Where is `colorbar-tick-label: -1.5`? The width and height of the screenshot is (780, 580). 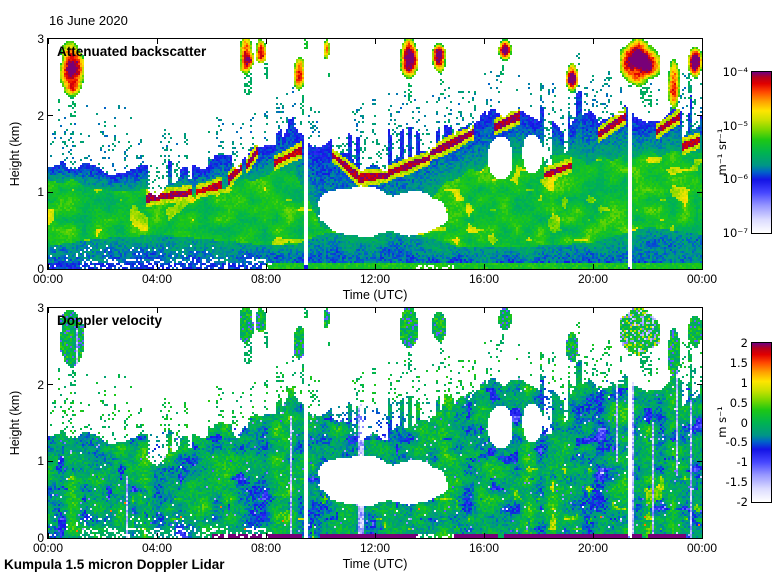
colorbar-tick-label: -1.5 is located at coordinates (736, 482).